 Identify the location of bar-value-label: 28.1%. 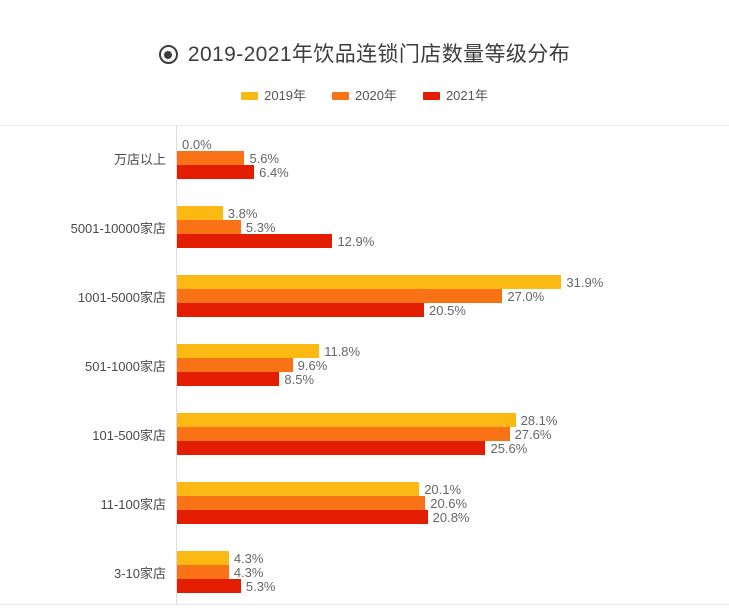
(539, 420).